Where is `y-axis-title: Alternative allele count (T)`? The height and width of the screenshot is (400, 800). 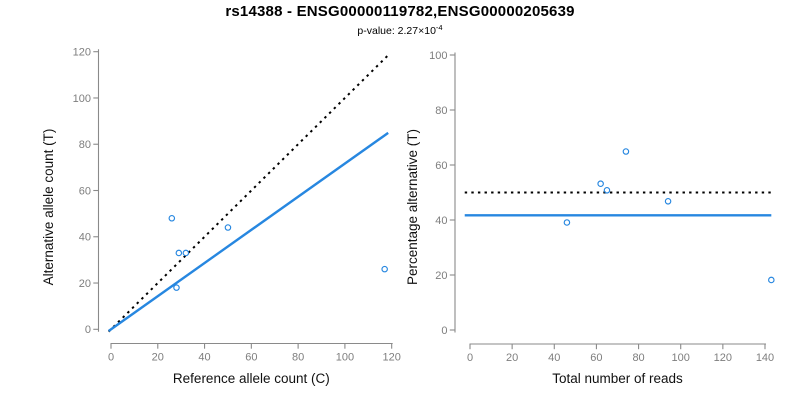
y-axis-title: Alternative allele count (T) is located at coordinates (48, 207).